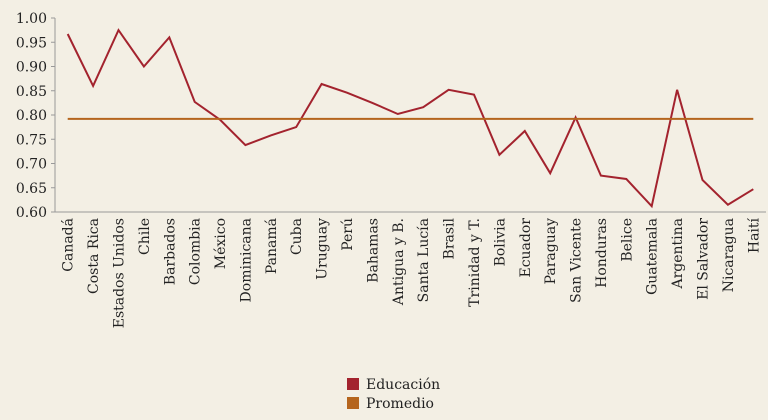 The width and height of the screenshot is (768, 420). What do you see at coordinates (475, 262) in the screenshot?
I see `x-tick-label: Trinidad y T.` at bounding box center [475, 262].